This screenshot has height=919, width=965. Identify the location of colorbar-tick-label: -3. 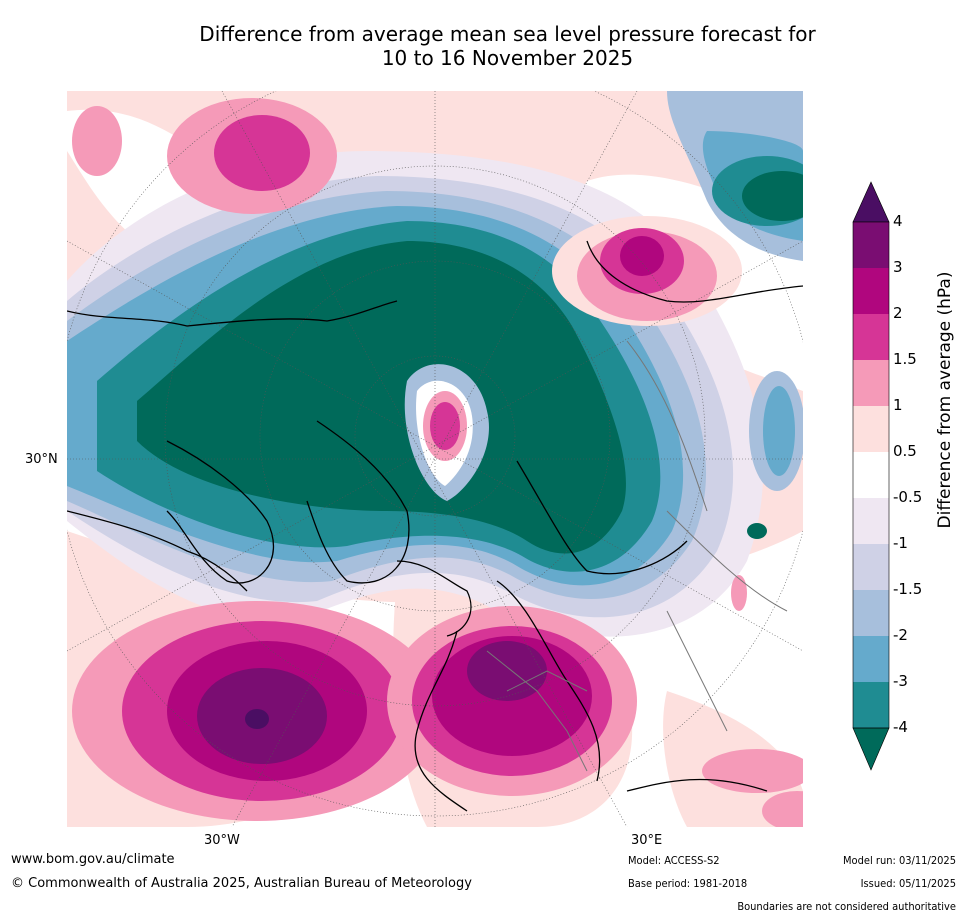
(900, 681).